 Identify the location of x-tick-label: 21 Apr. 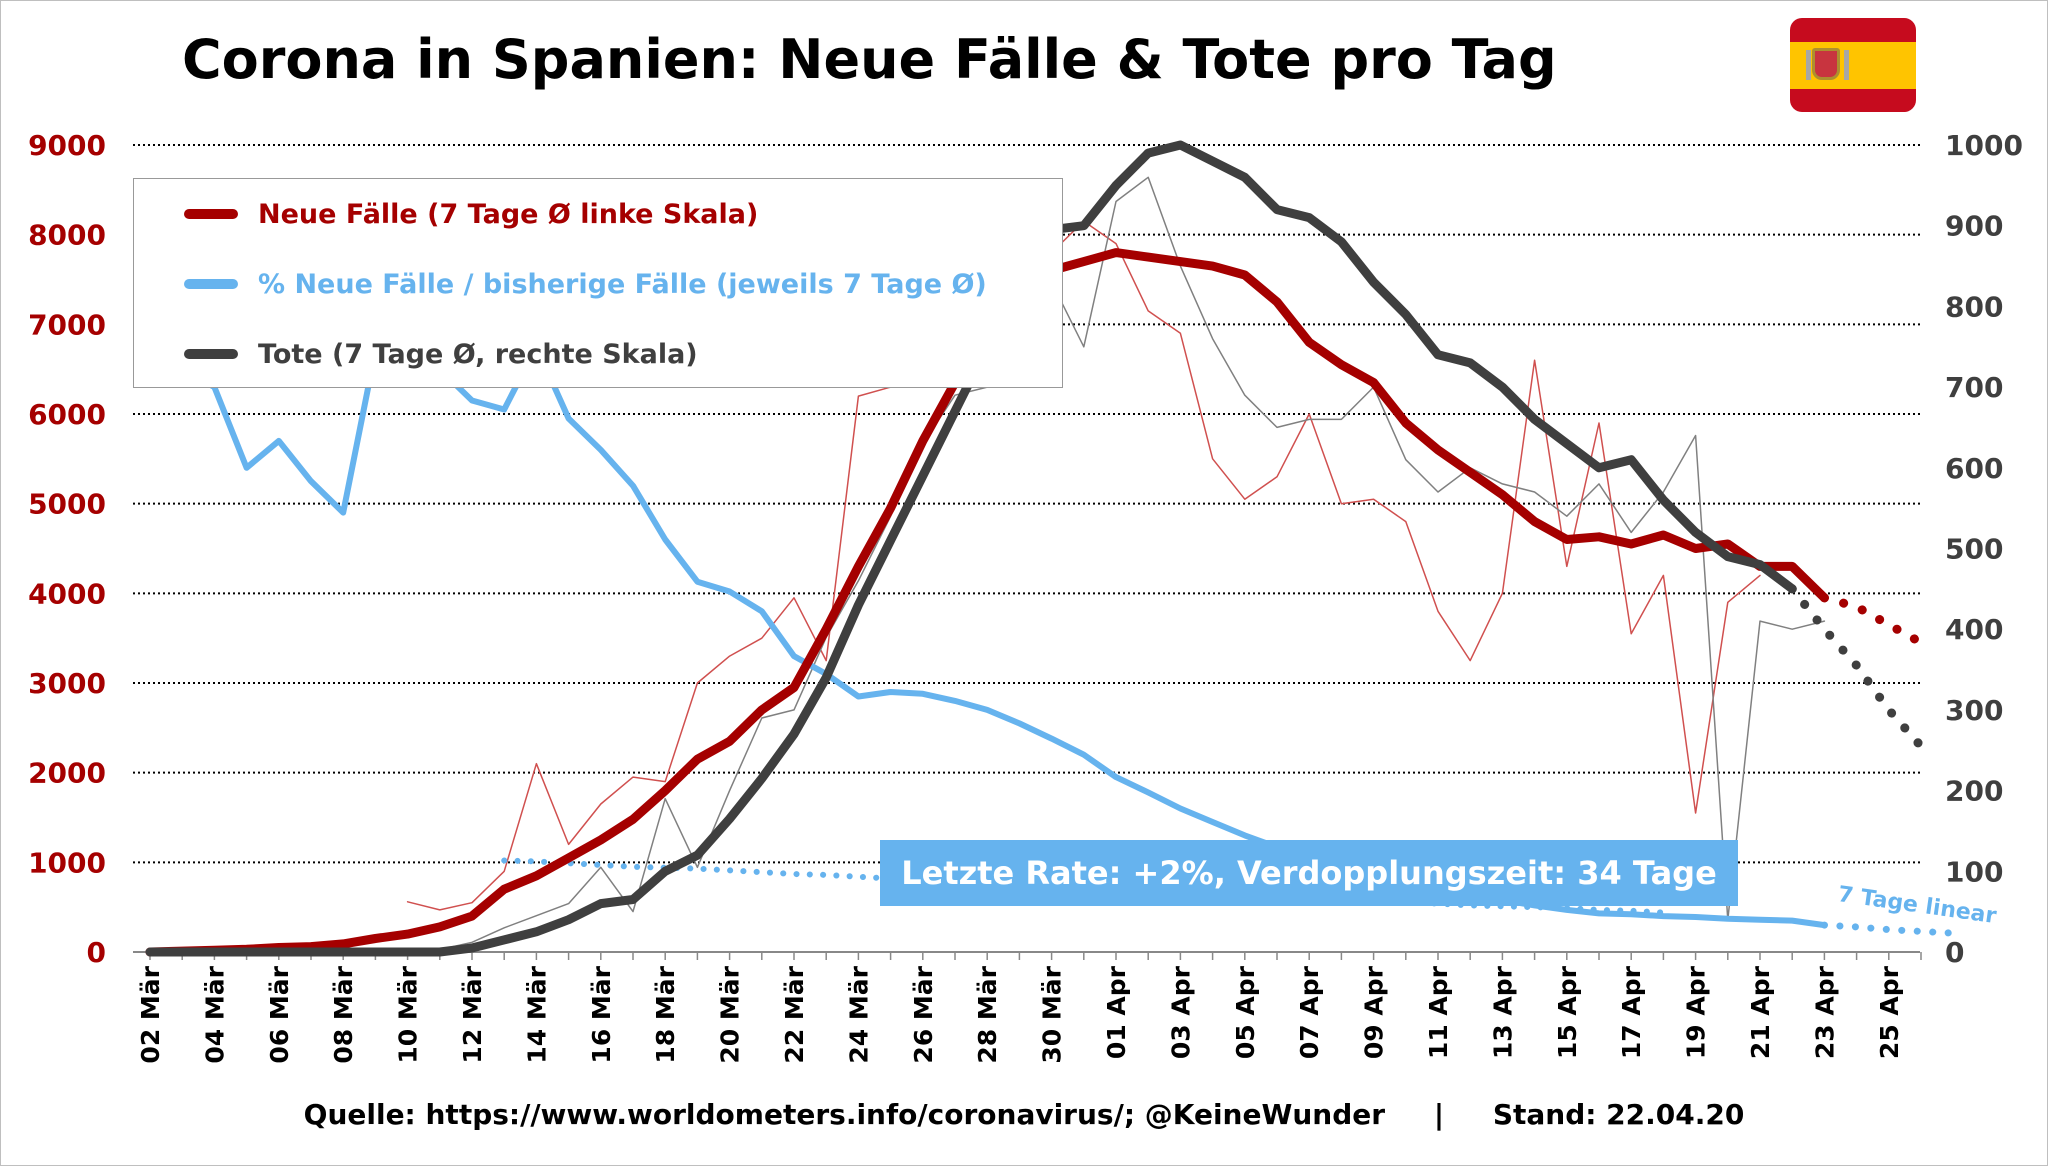
(1760, 1012).